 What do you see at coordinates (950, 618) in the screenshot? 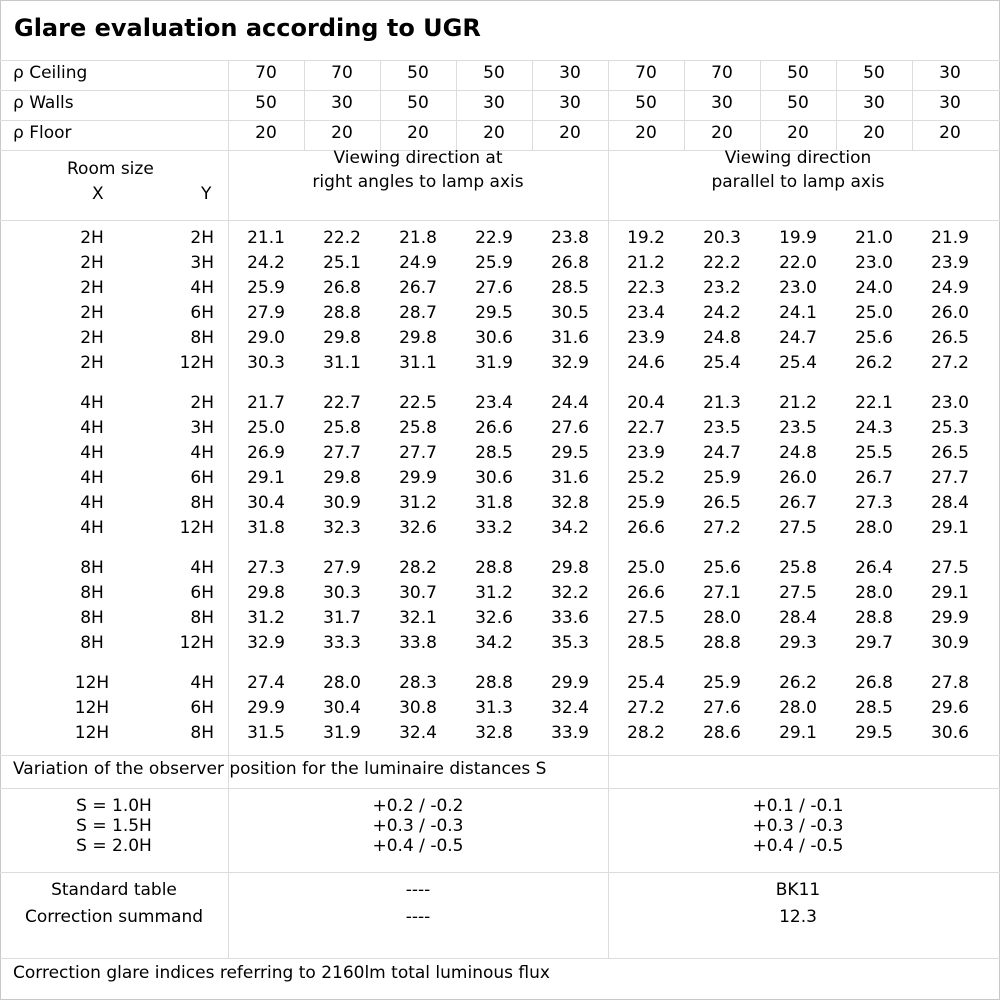
I see `ugr-value: 29.9` at bounding box center [950, 618].